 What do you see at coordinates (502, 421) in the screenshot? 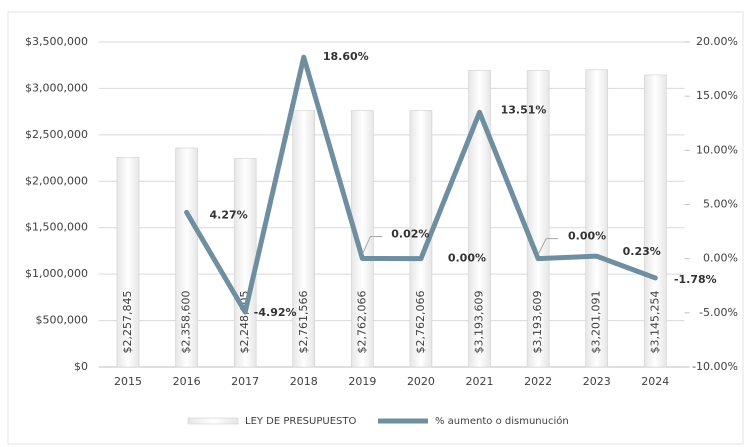
I see `legend-label: % aumento o dismunución` at bounding box center [502, 421].